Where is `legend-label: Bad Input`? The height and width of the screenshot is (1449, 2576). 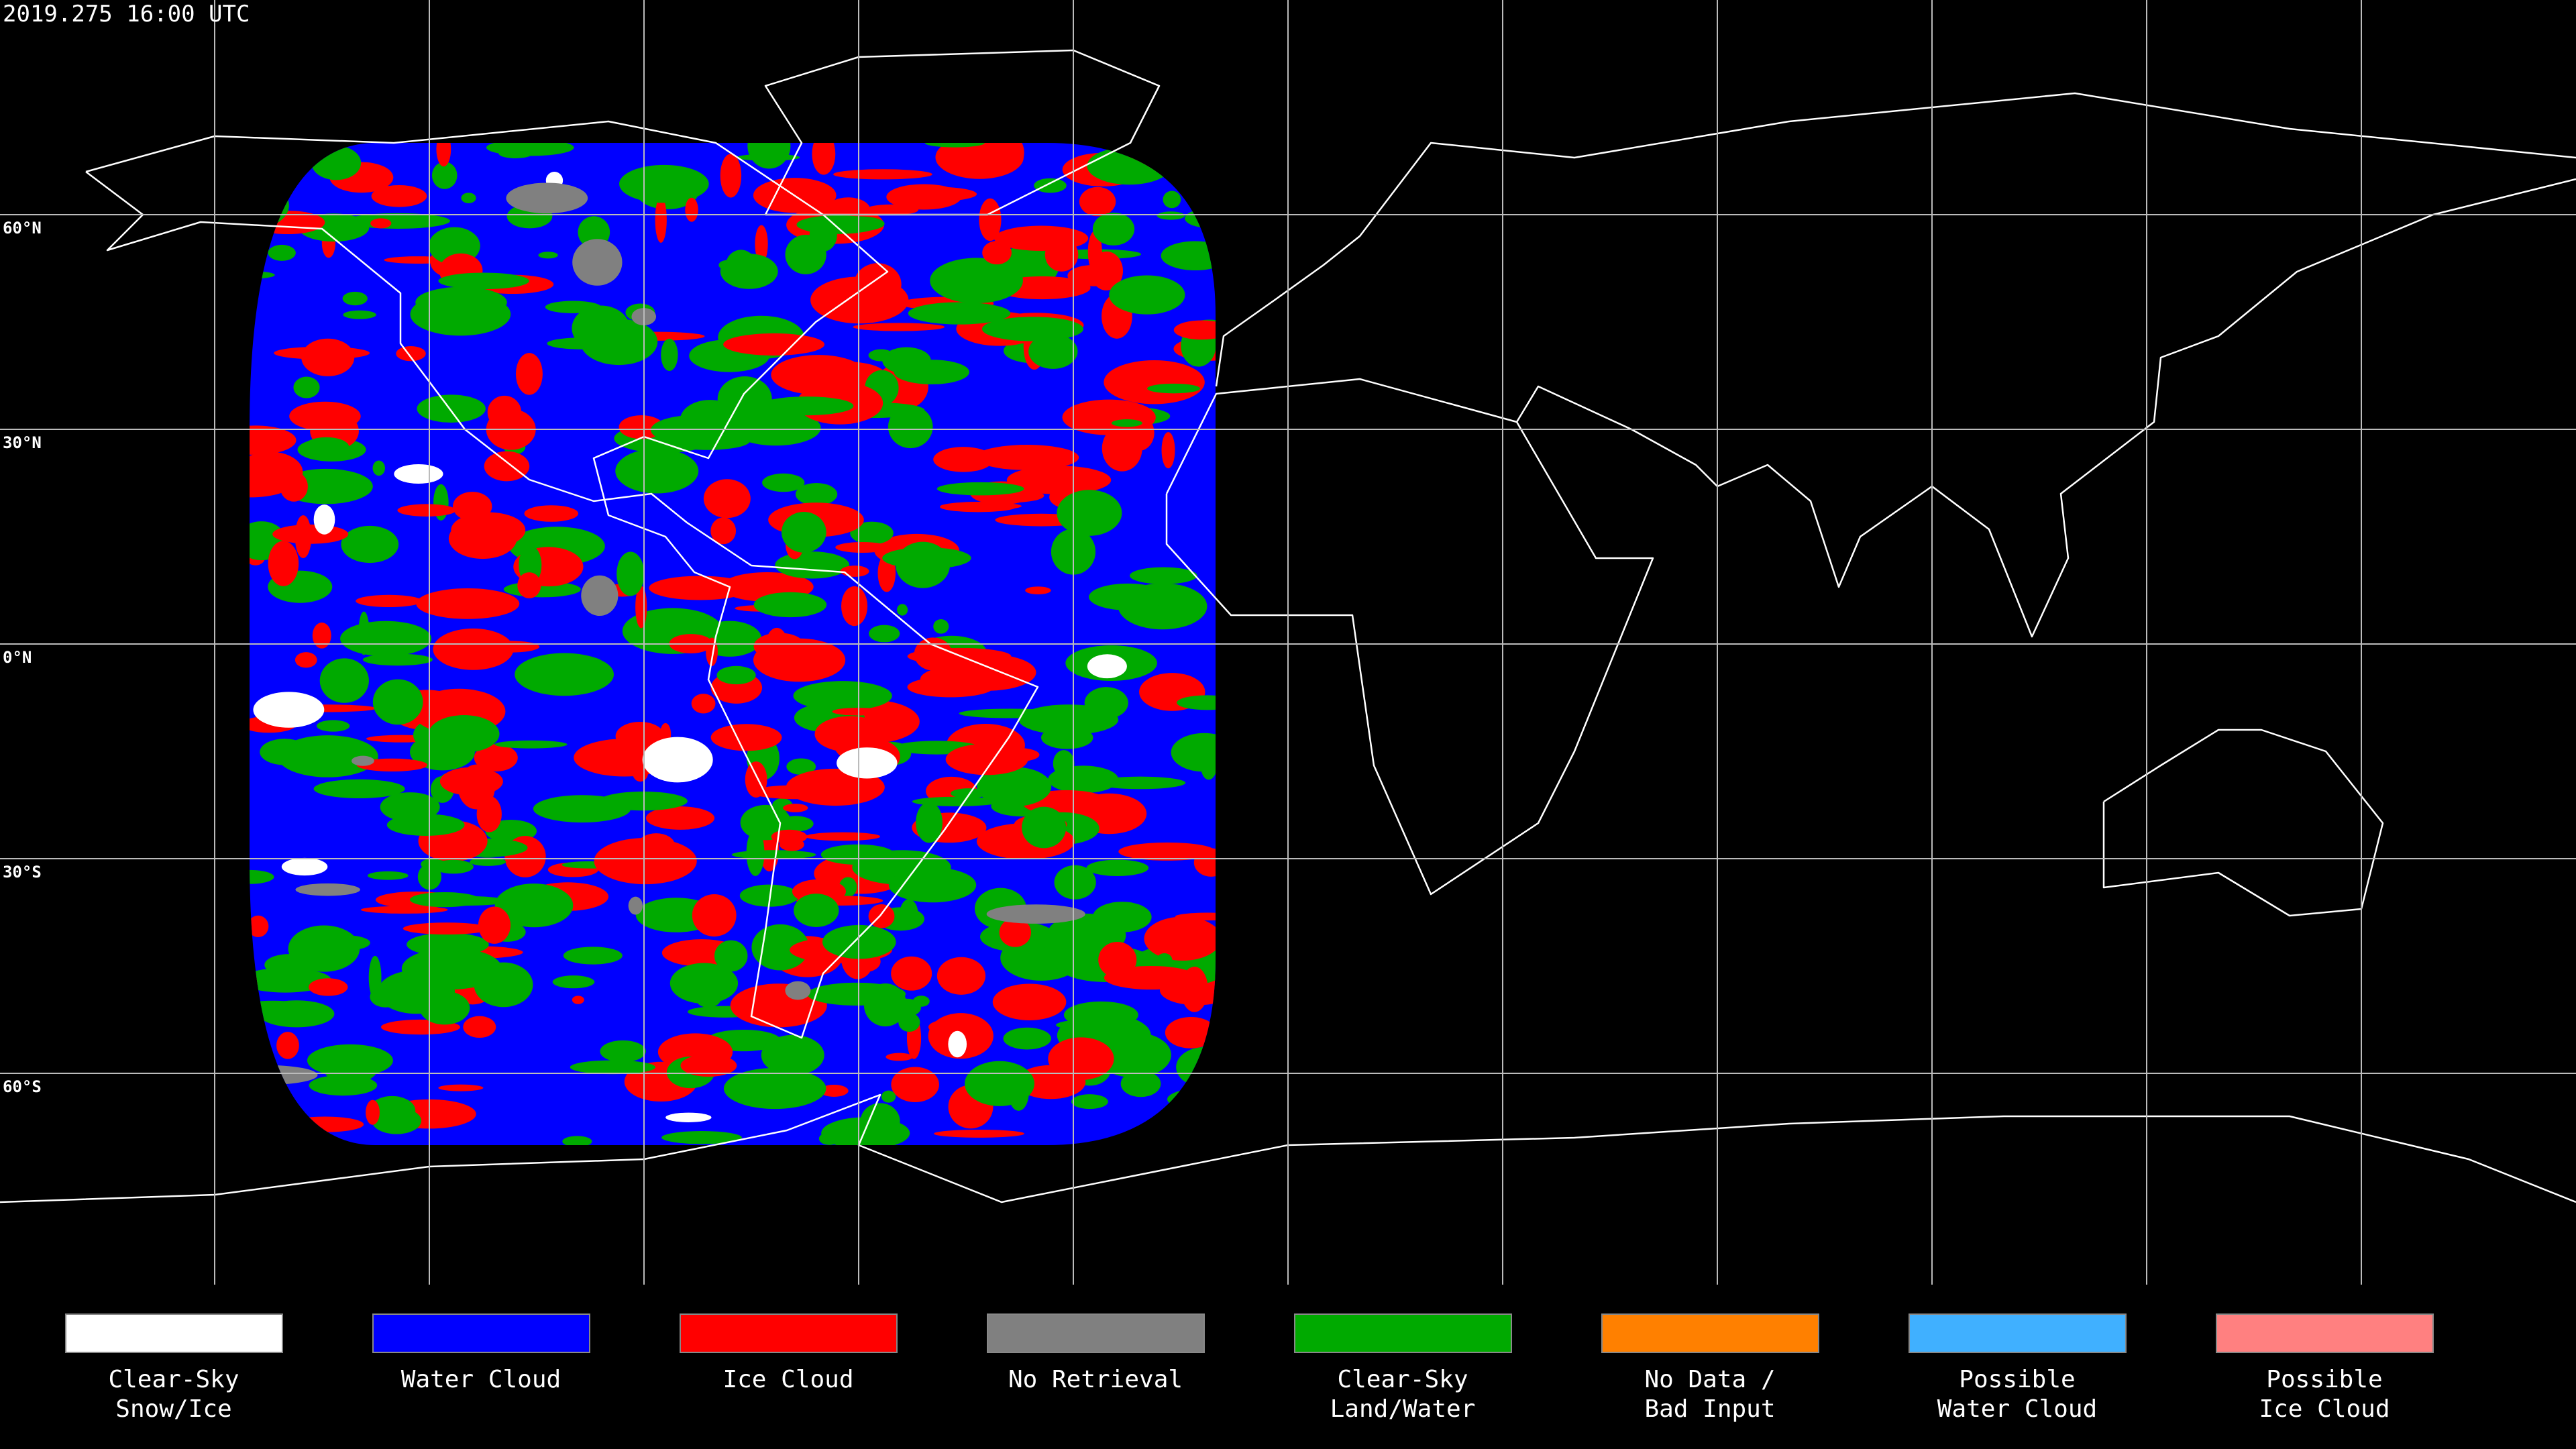
legend-label: Bad Input is located at coordinates (1709, 1409).